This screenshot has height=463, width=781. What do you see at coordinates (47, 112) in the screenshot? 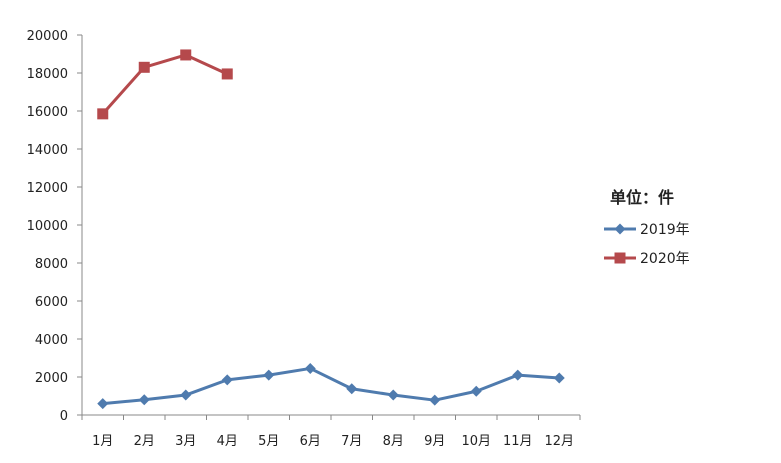
I see `y-tick-label: 16000` at bounding box center [47, 112].